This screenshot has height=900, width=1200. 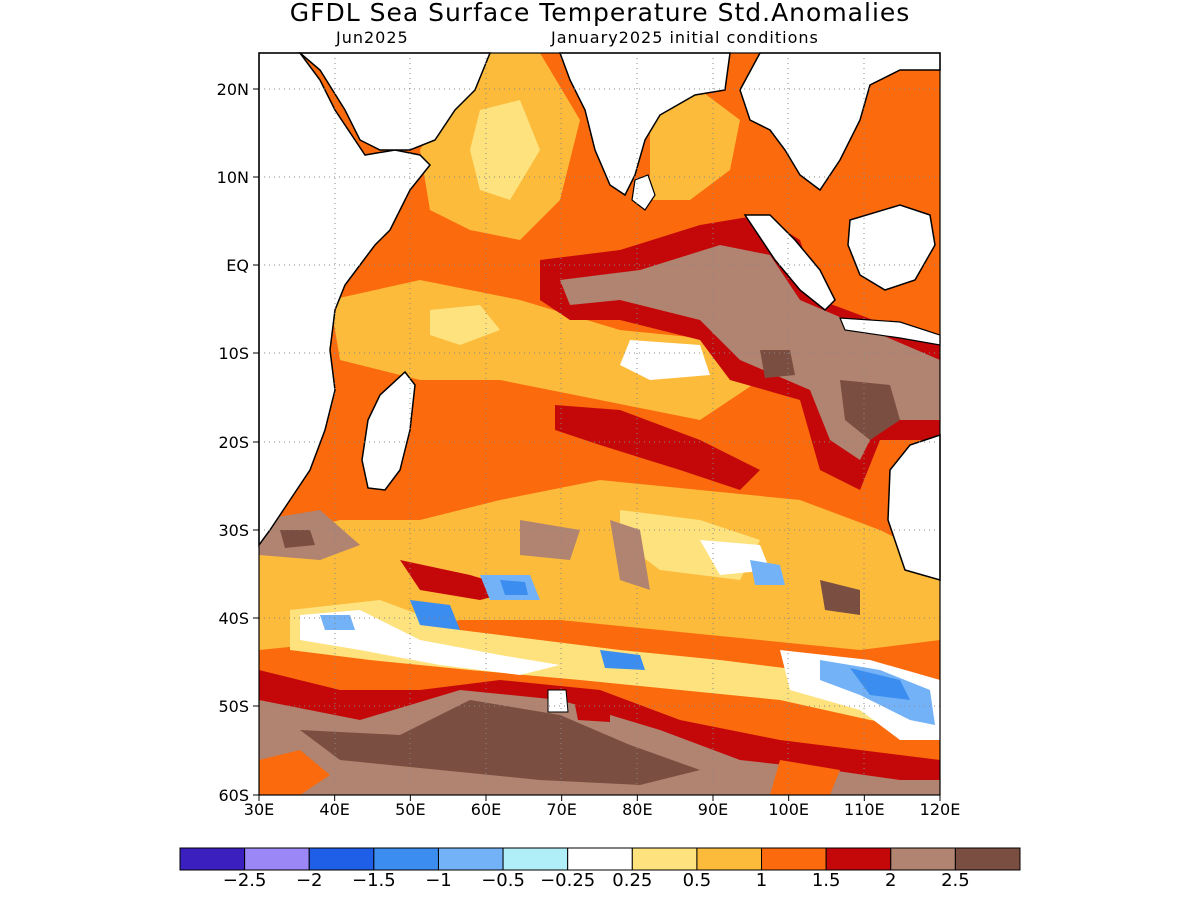 What do you see at coordinates (430, 642) in the screenshot?
I see `midlat-white-core` at bounding box center [430, 642].